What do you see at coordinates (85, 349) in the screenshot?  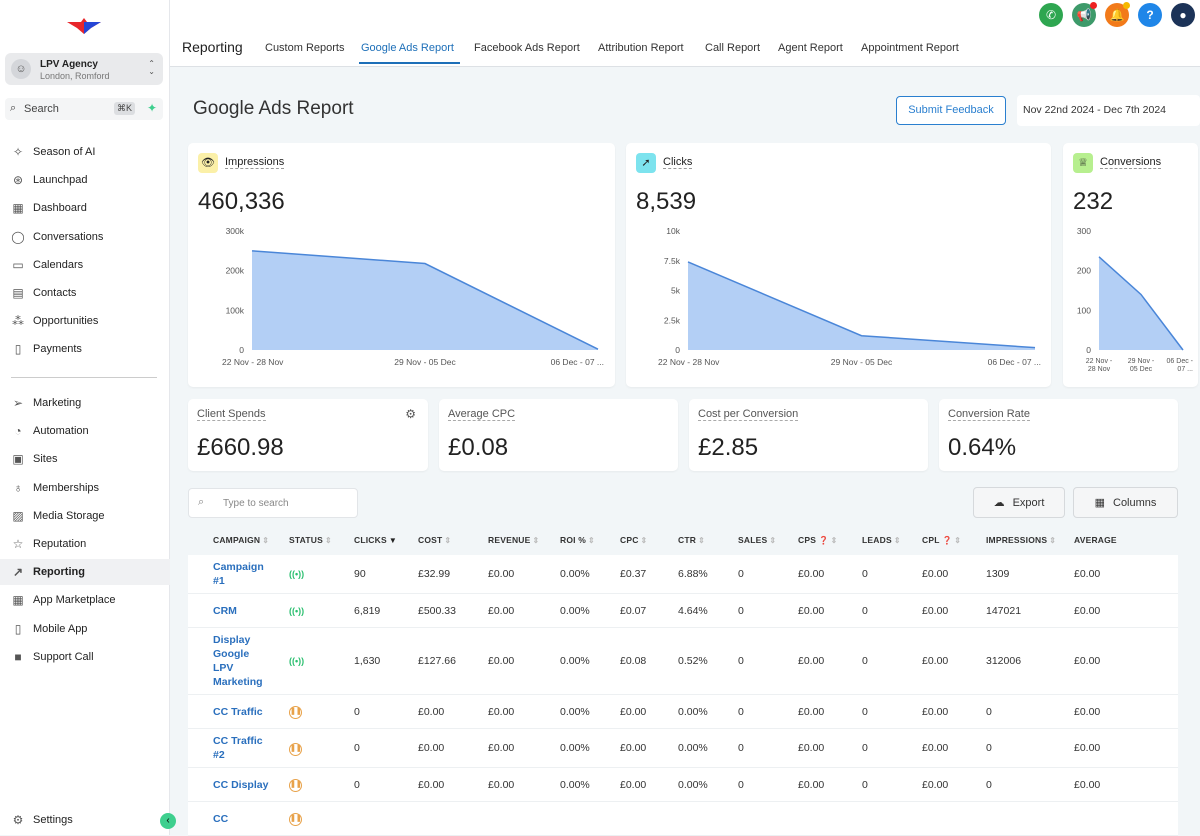 I see `sidebar-item-payments: ▯Payments` at bounding box center [85, 349].